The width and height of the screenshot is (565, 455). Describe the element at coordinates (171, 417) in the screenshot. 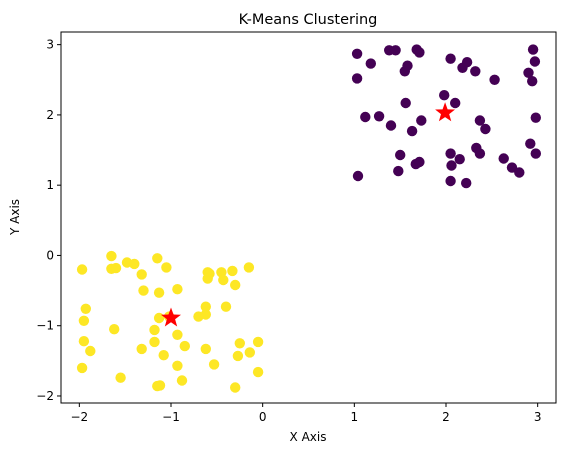

I see `x-tick-label: −1` at that location.